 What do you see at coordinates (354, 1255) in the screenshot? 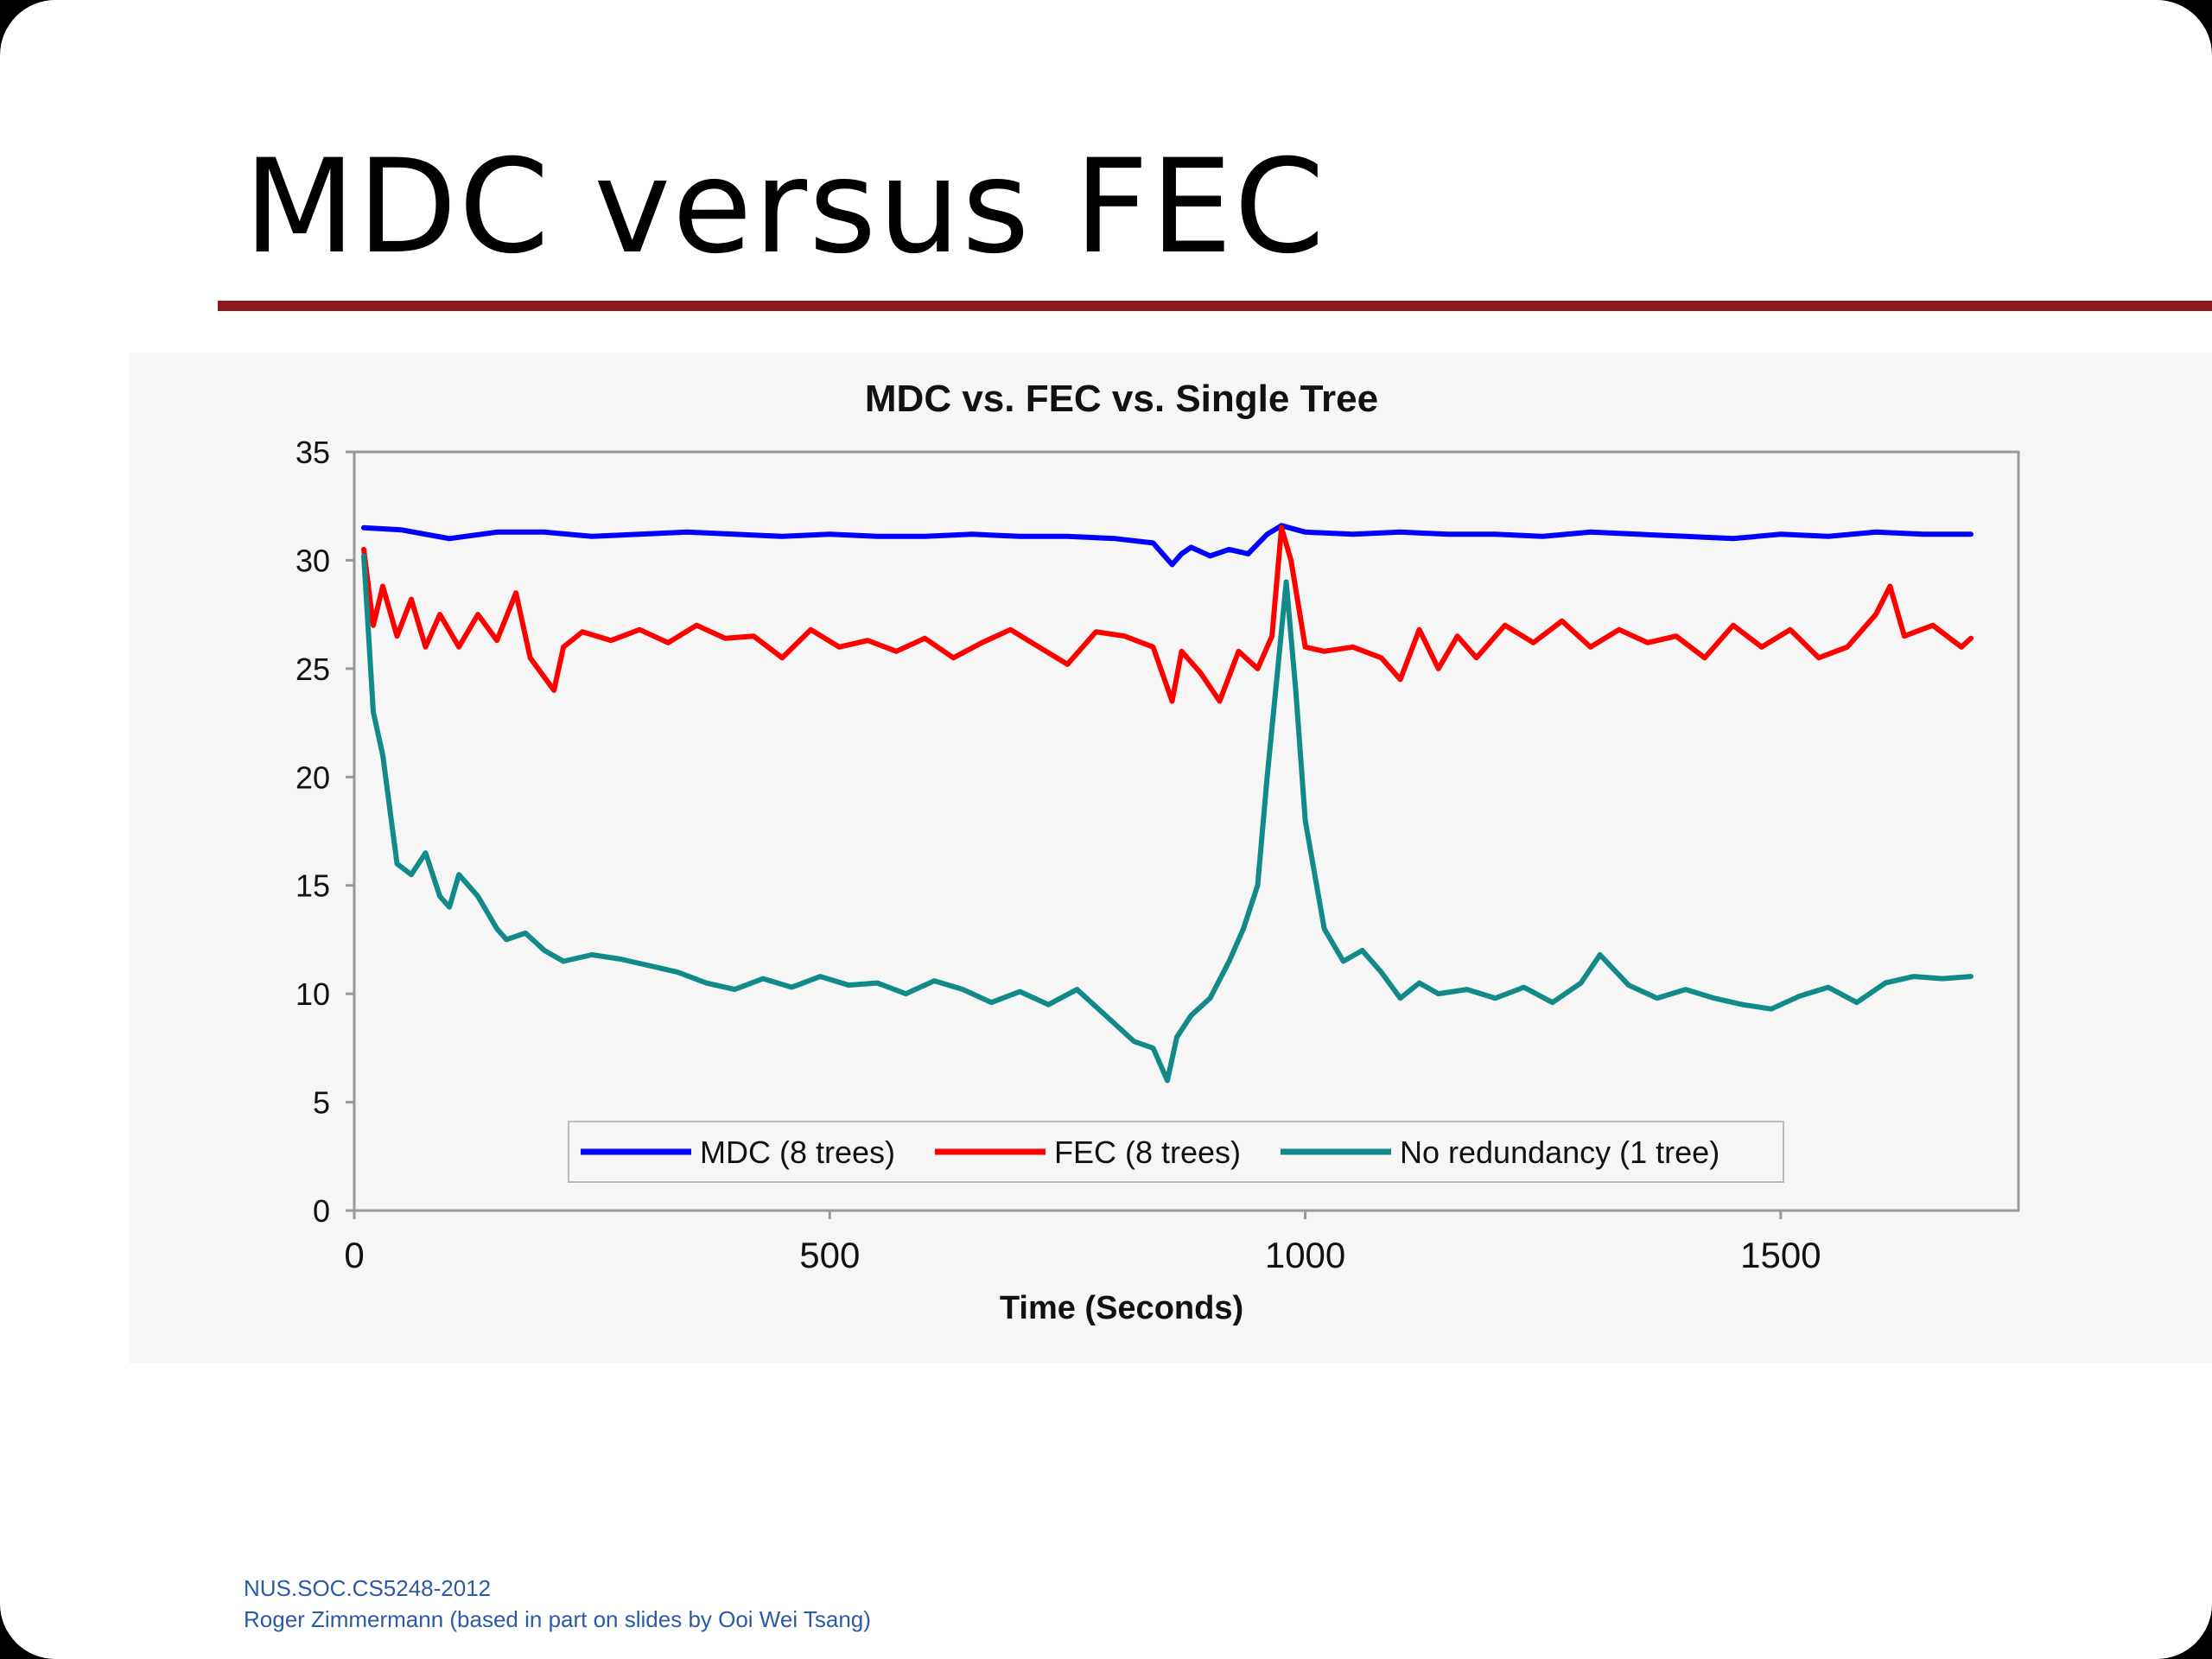
I see `x-tick-label: 0` at bounding box center [354, 1255].